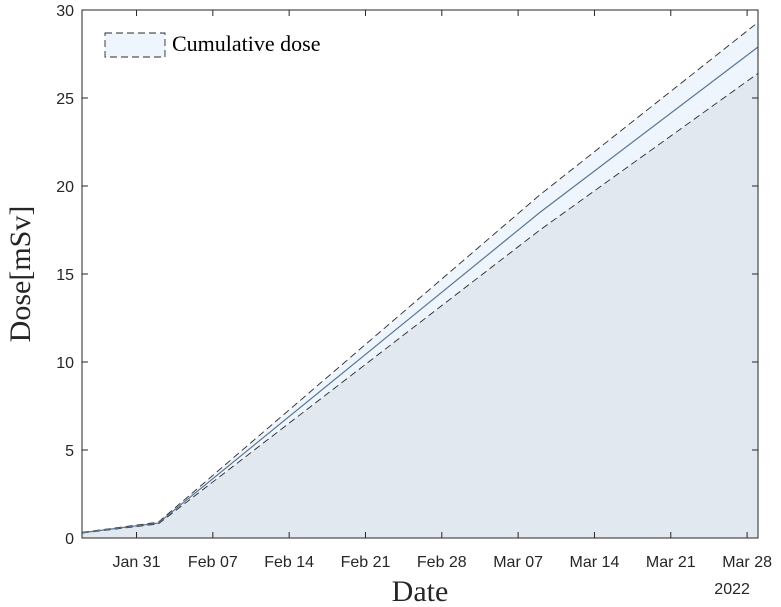 The height and width of the screenshot is (607, 781). I want to click on x-tick-label: Feb 14, so click(289, 562).